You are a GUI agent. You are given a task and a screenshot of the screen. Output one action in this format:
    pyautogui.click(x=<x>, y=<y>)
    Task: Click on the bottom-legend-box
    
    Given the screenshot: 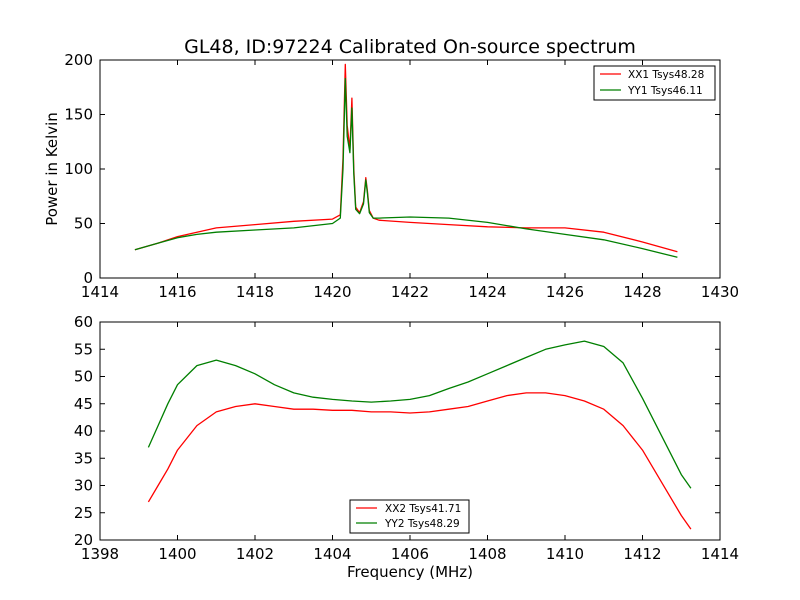 What is the action you would take?
    pyautogui.click(x=409, y=516)
    